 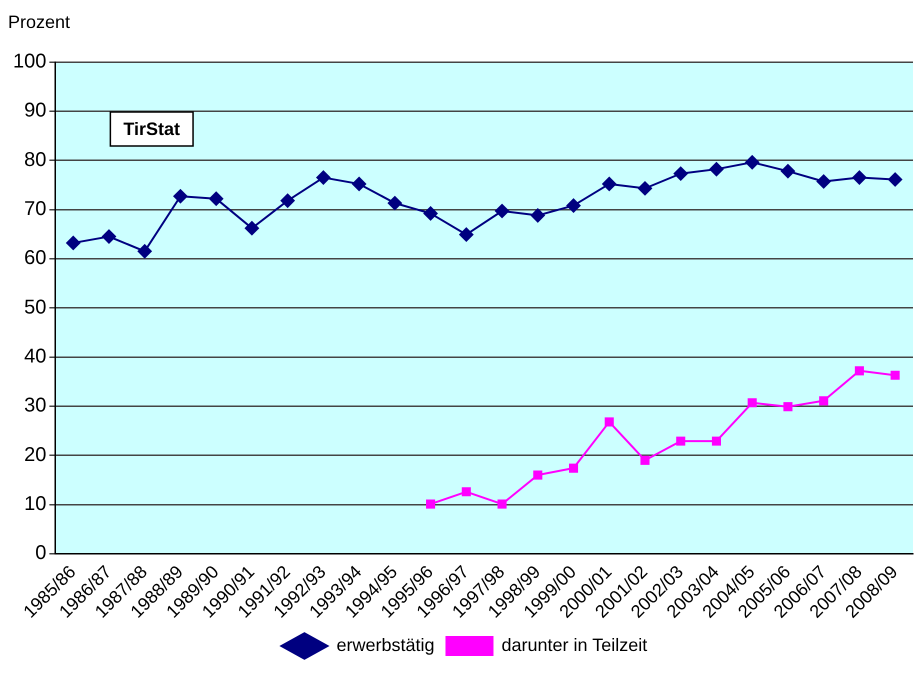 What do you see at coordinates (35, 504) in the screenshot?
I see `y-tick-label: 10` at bounding box center [35, 504].